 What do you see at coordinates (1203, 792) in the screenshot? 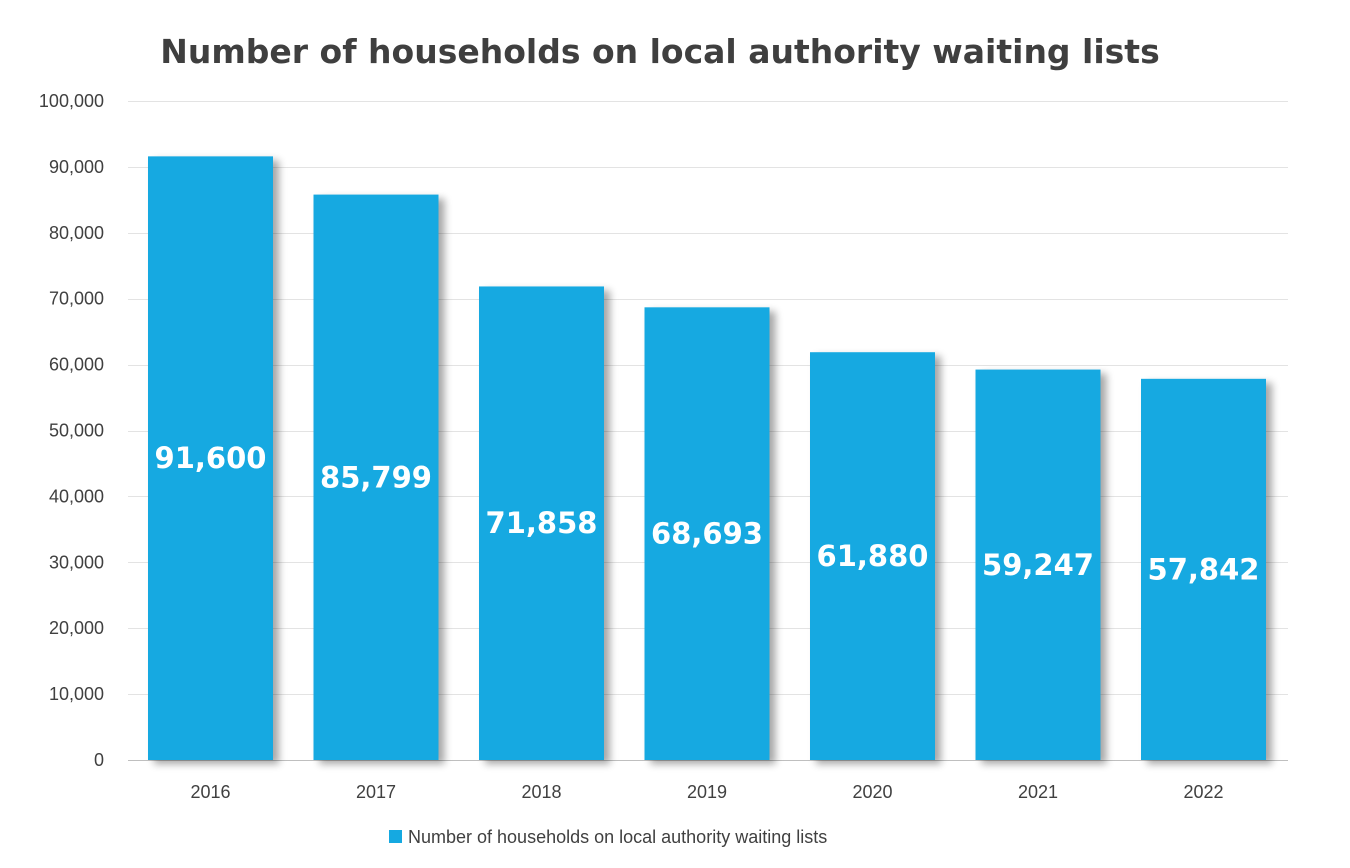
I see `x-tick-label: 2022` at bounding box center [1203, 792].